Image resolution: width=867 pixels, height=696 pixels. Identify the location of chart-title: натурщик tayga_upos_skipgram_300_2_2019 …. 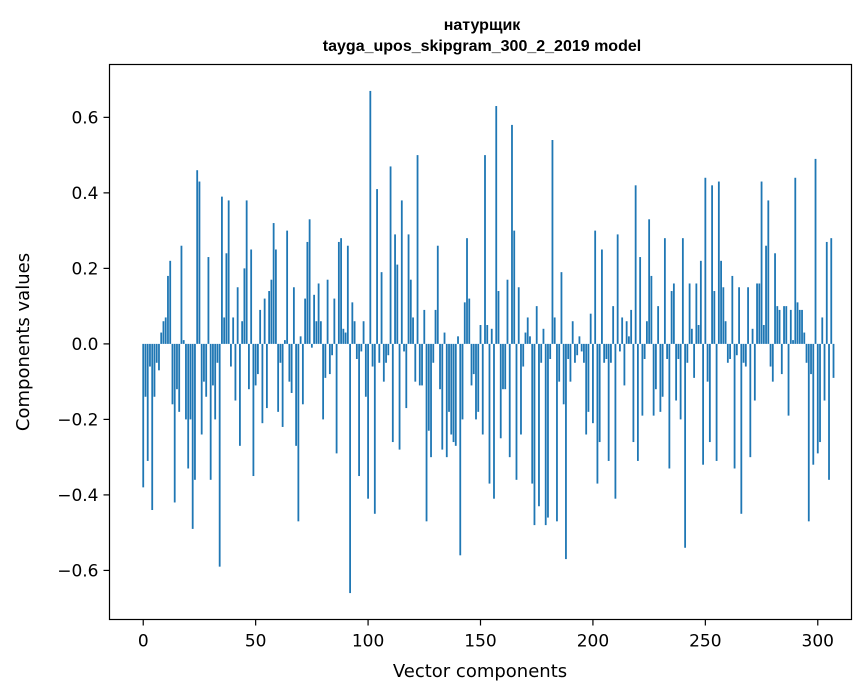
(482, 36).